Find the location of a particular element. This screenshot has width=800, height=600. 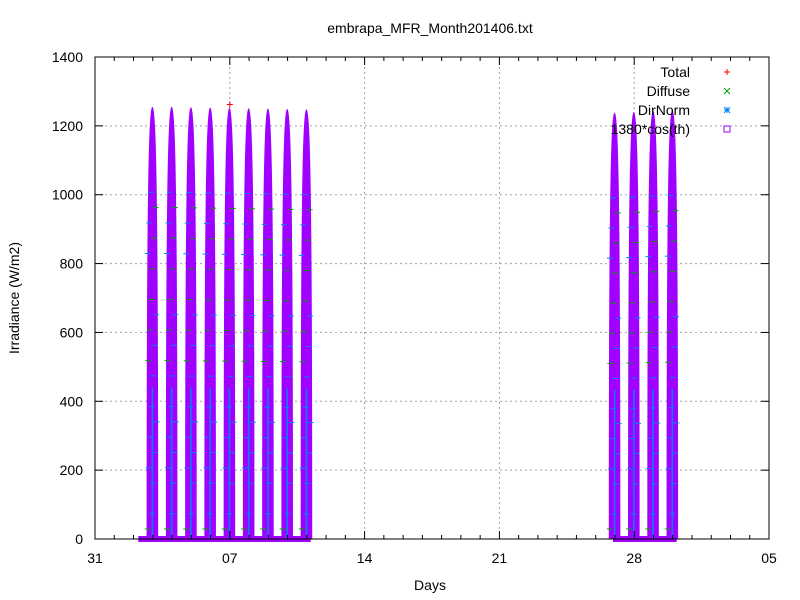

x-tick-label: 05 is located at coordinates (769, 558).